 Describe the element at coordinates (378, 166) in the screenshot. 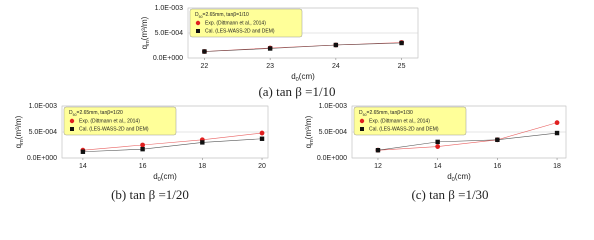

I see `x-tick-label: 12` at that location.